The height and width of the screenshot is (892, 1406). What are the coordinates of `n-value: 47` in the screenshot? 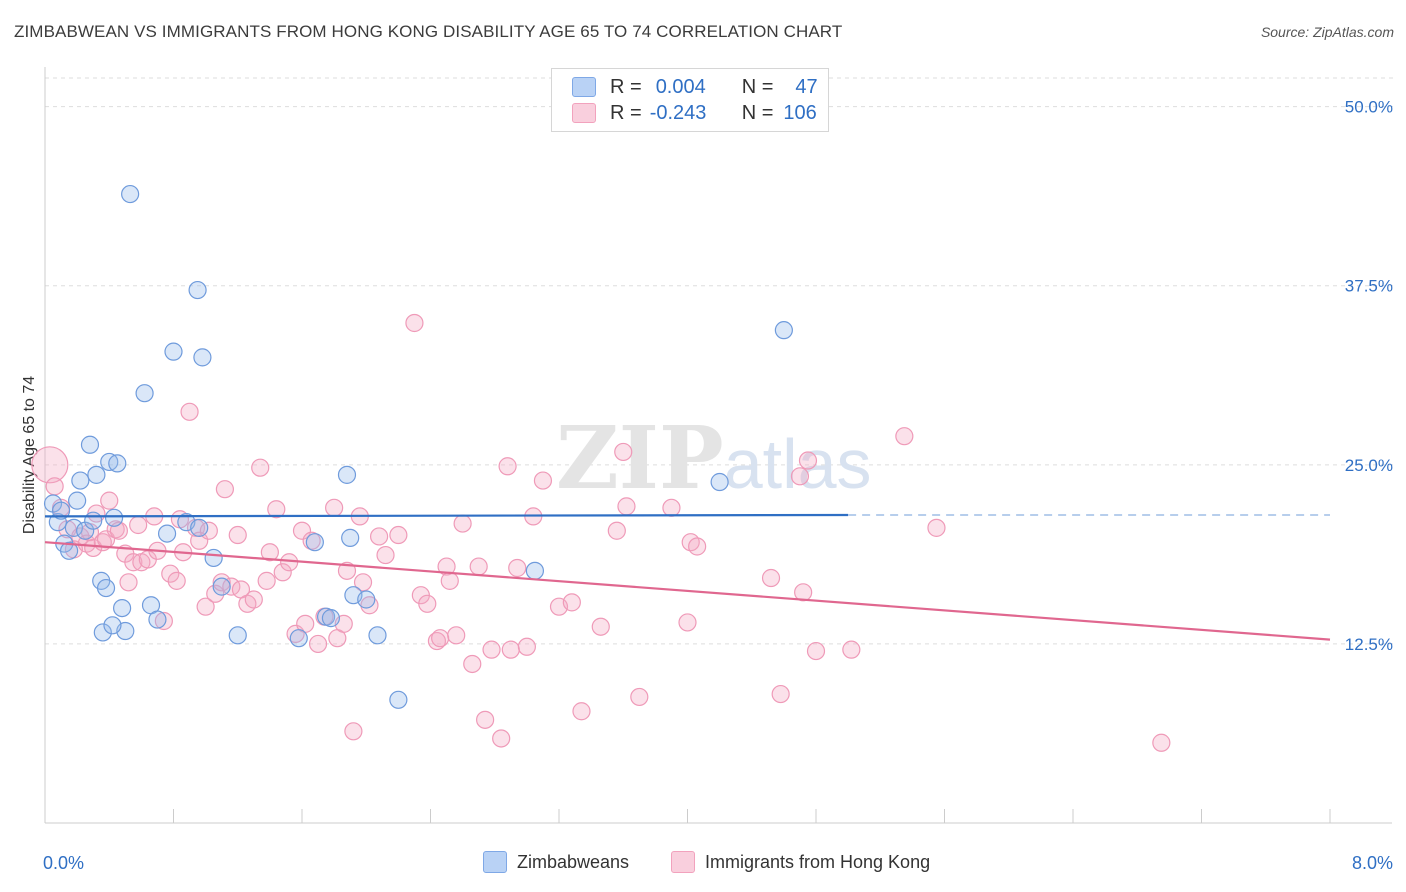 It's located at (806, 86).